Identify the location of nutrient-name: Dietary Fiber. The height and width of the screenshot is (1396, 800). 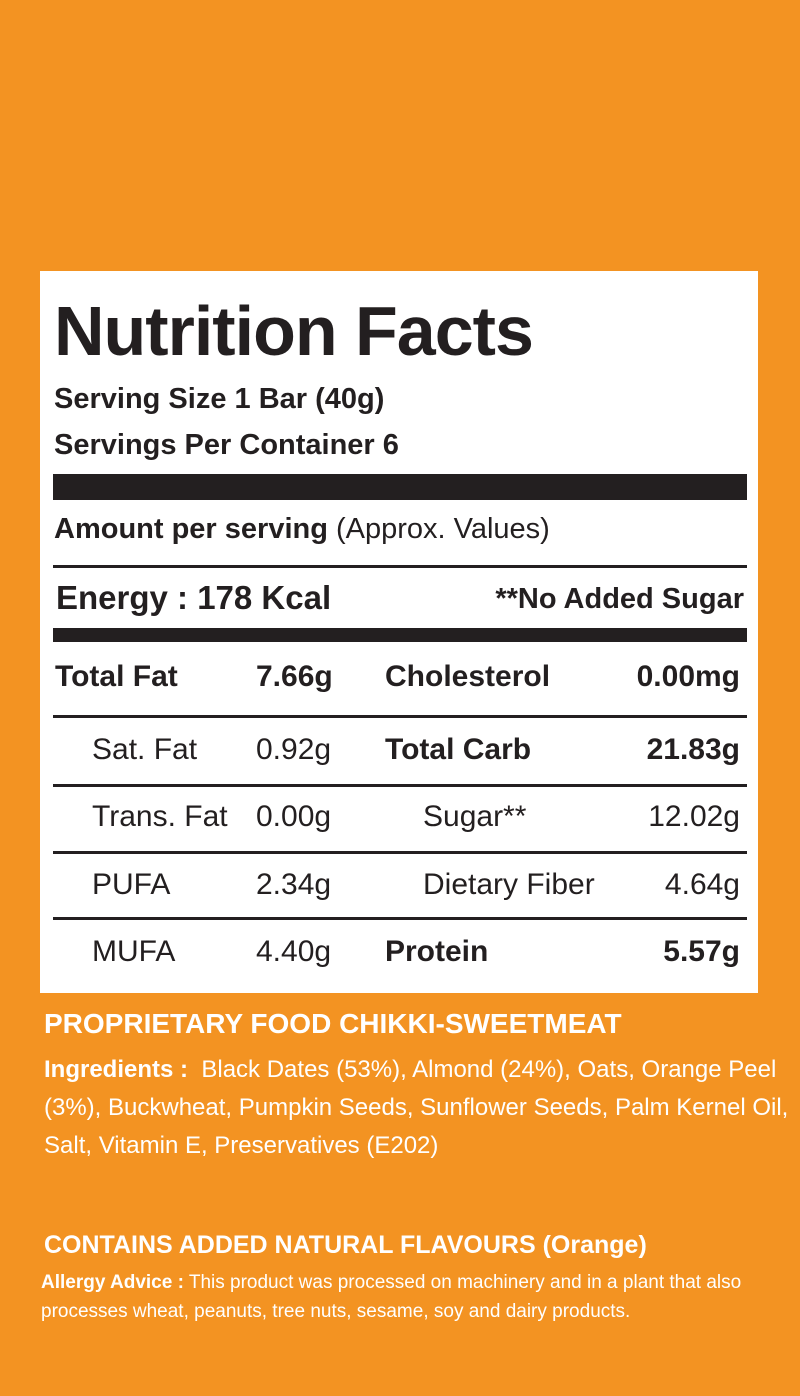
(509, 884).